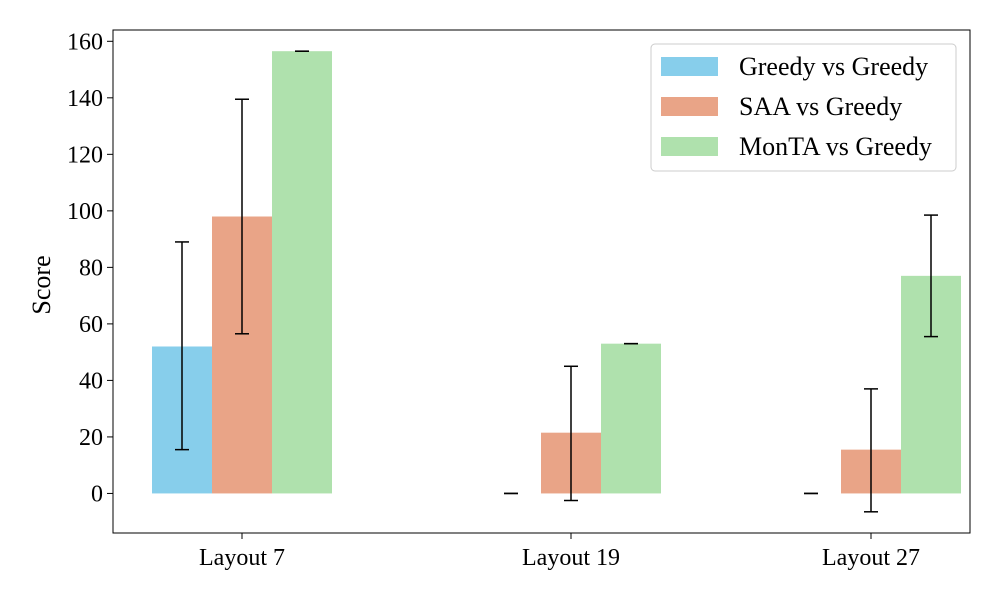  Describe the element at coordinates (91, 381) in the screenshot. I see `y-tick-label: 40` at that location.